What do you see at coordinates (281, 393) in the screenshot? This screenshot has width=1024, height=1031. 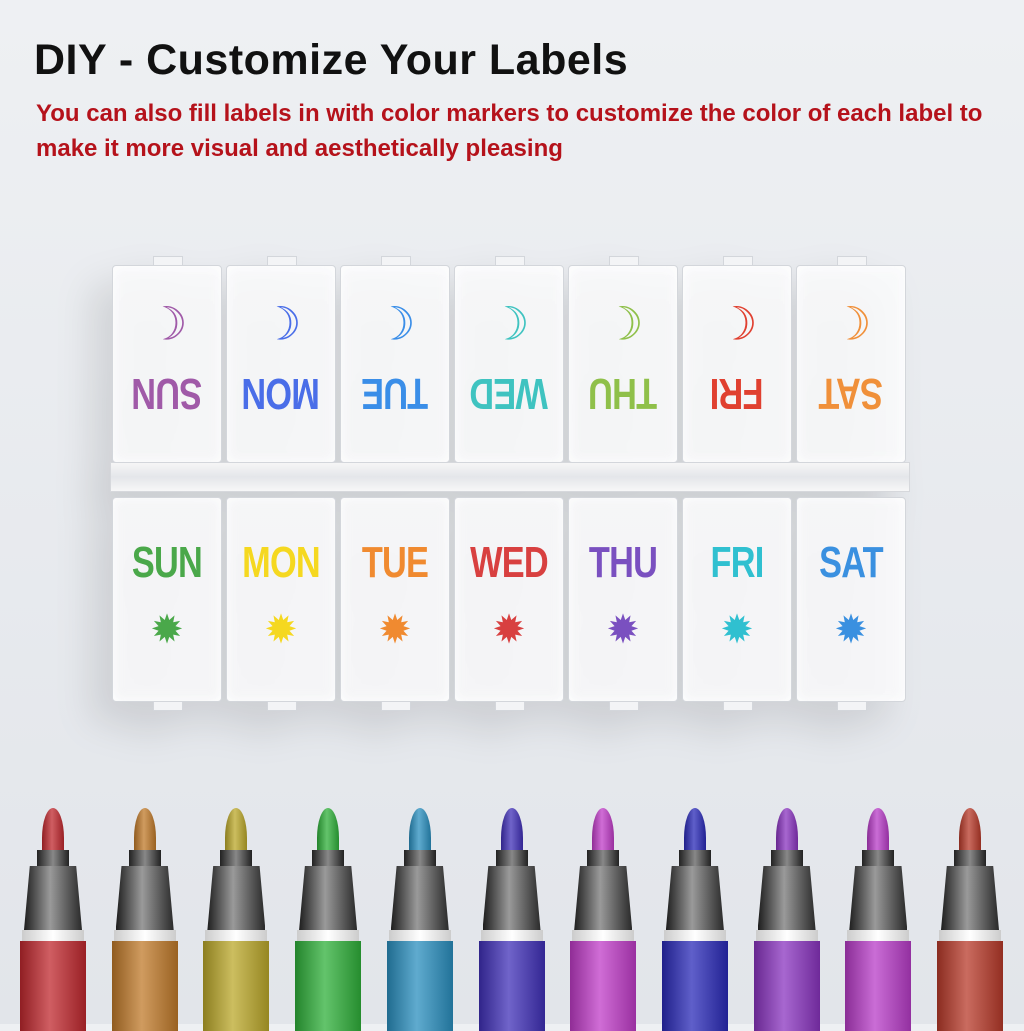 I see `day-label: MON` at bounding box center [281, 393].